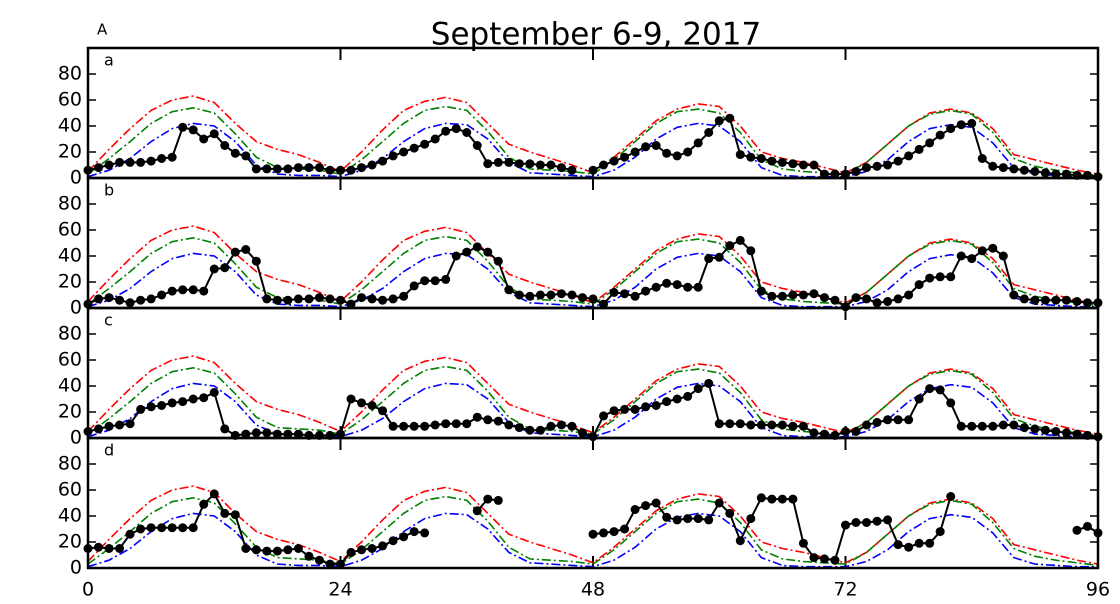 The image size is (1120, 604). Describe the element at coordinates (76, 308) in the screenshot. I see `y-tick-label: 0` at that location.